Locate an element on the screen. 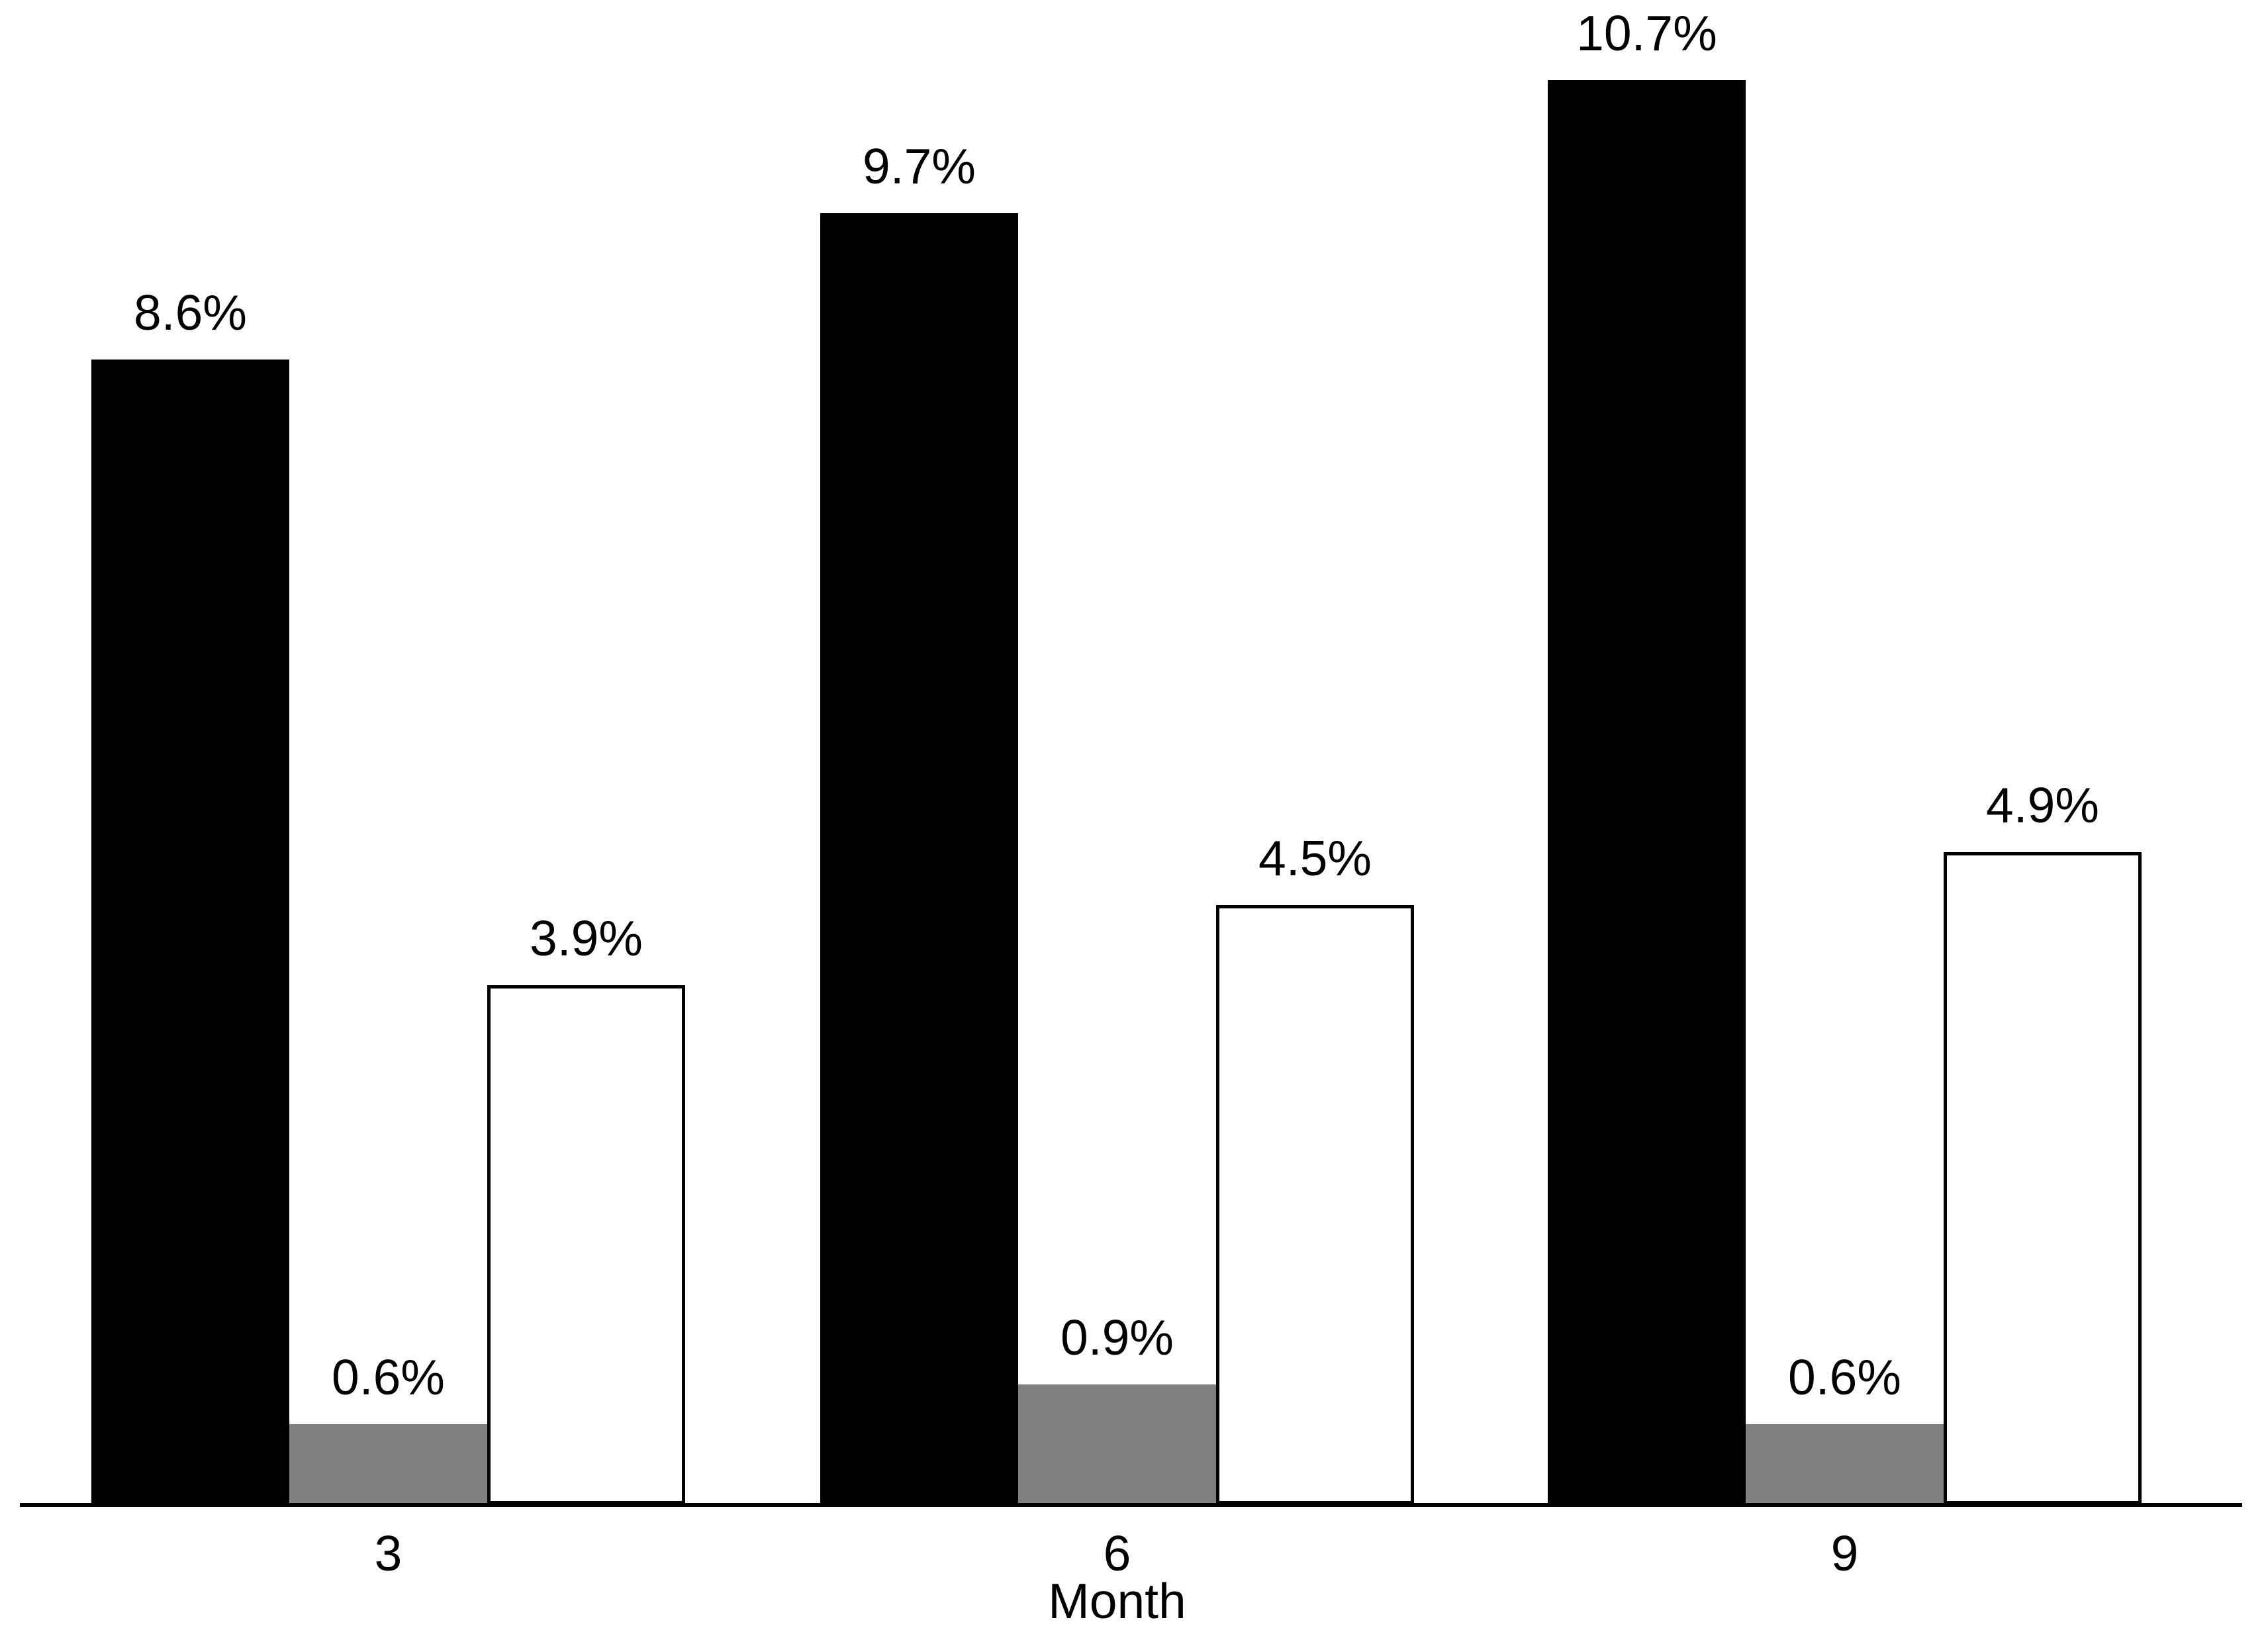 This screenshot has height=1640, width=2268. bar-month9-gray is located at coordinates (1845, 1464).